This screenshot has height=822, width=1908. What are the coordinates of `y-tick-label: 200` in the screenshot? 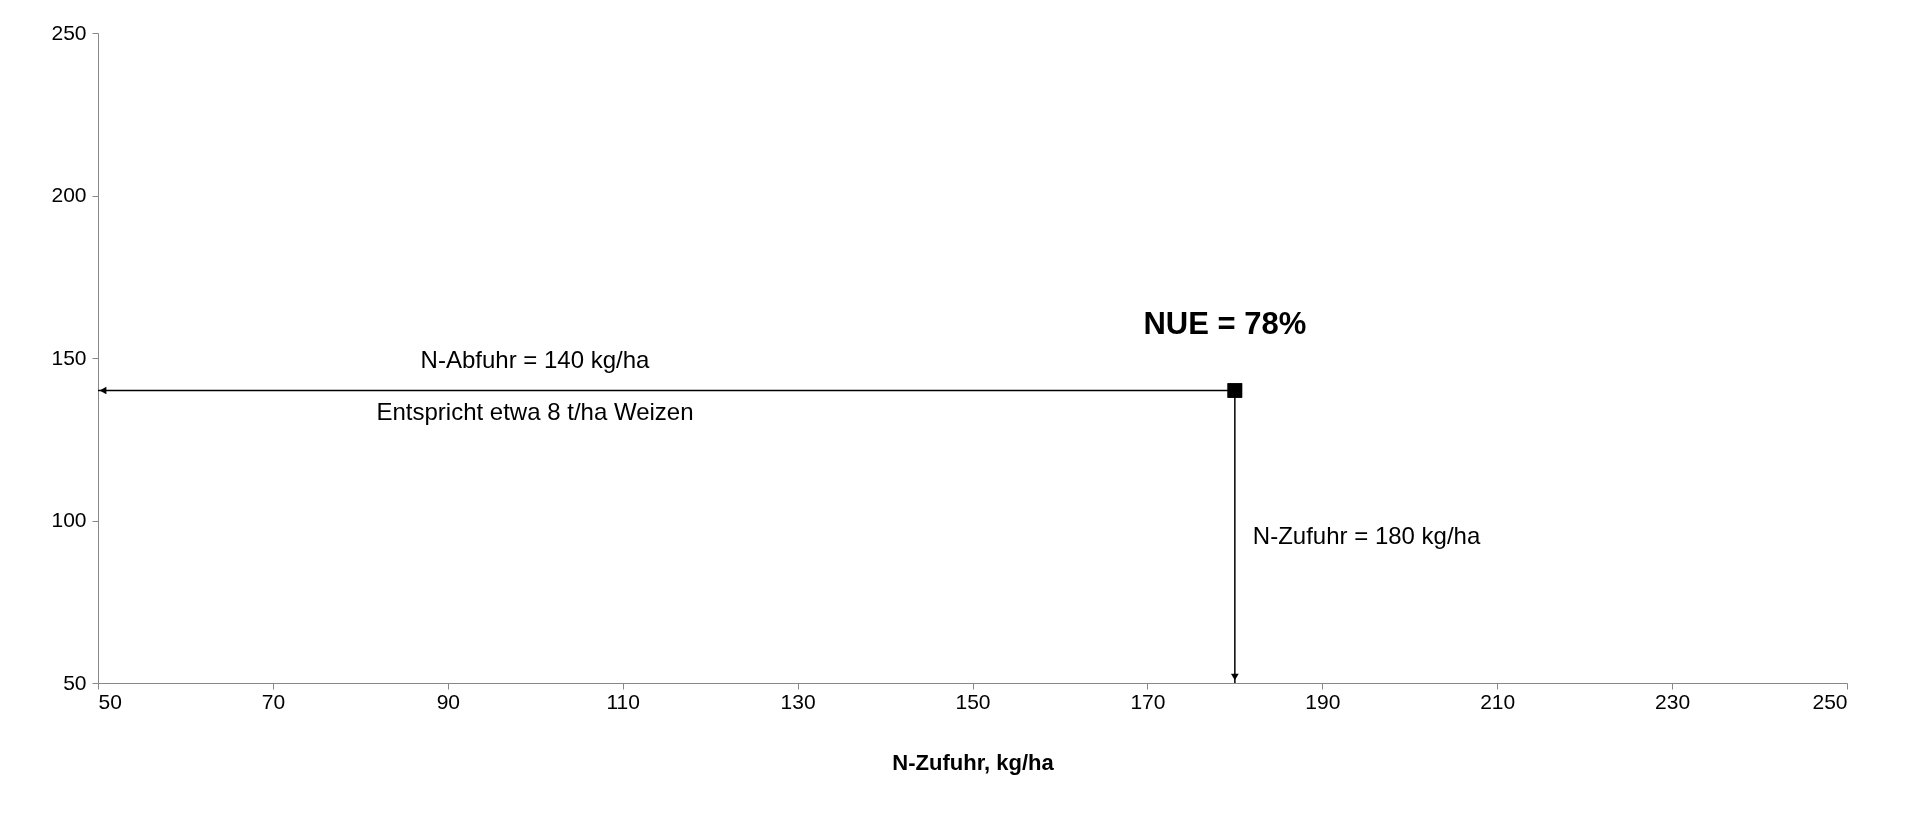 It's located at (69, 194).